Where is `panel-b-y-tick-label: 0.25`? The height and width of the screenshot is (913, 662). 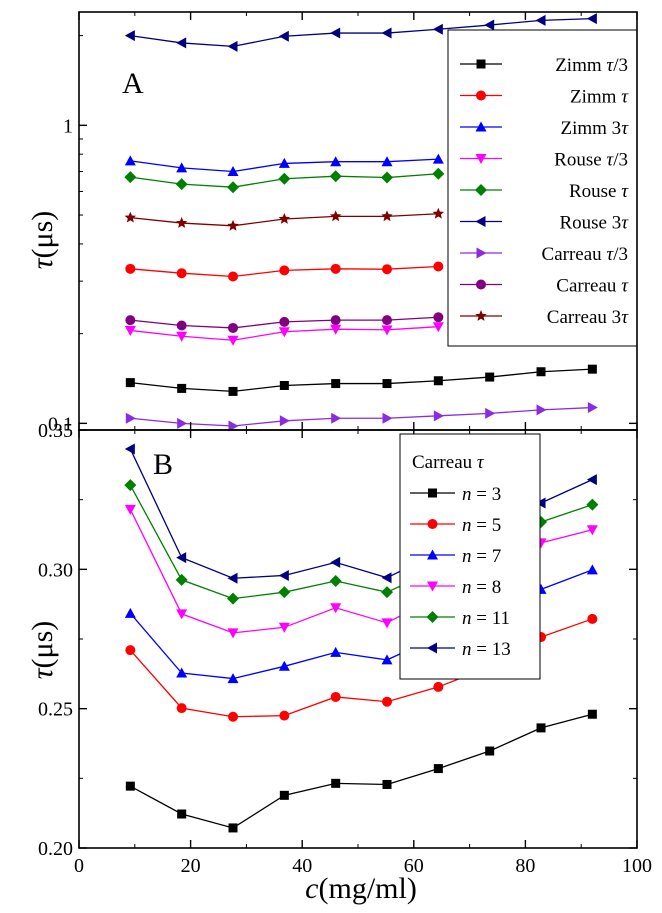
panel-b-y-tick-label: 0.25 is located at coordinates (55, 710).